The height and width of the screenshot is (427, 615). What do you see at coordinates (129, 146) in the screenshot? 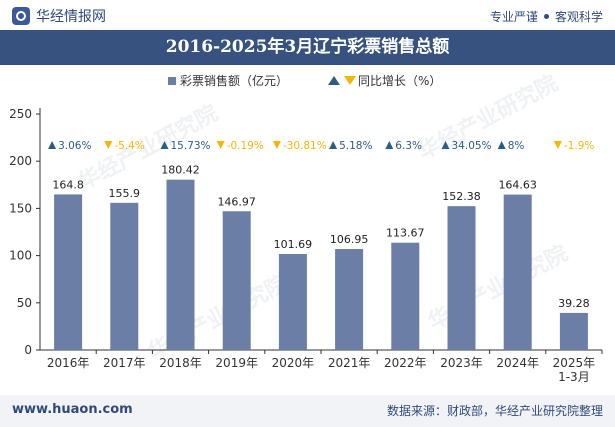
I see `yoy-value-label: -5.4%` at bounding box center [129, 146].